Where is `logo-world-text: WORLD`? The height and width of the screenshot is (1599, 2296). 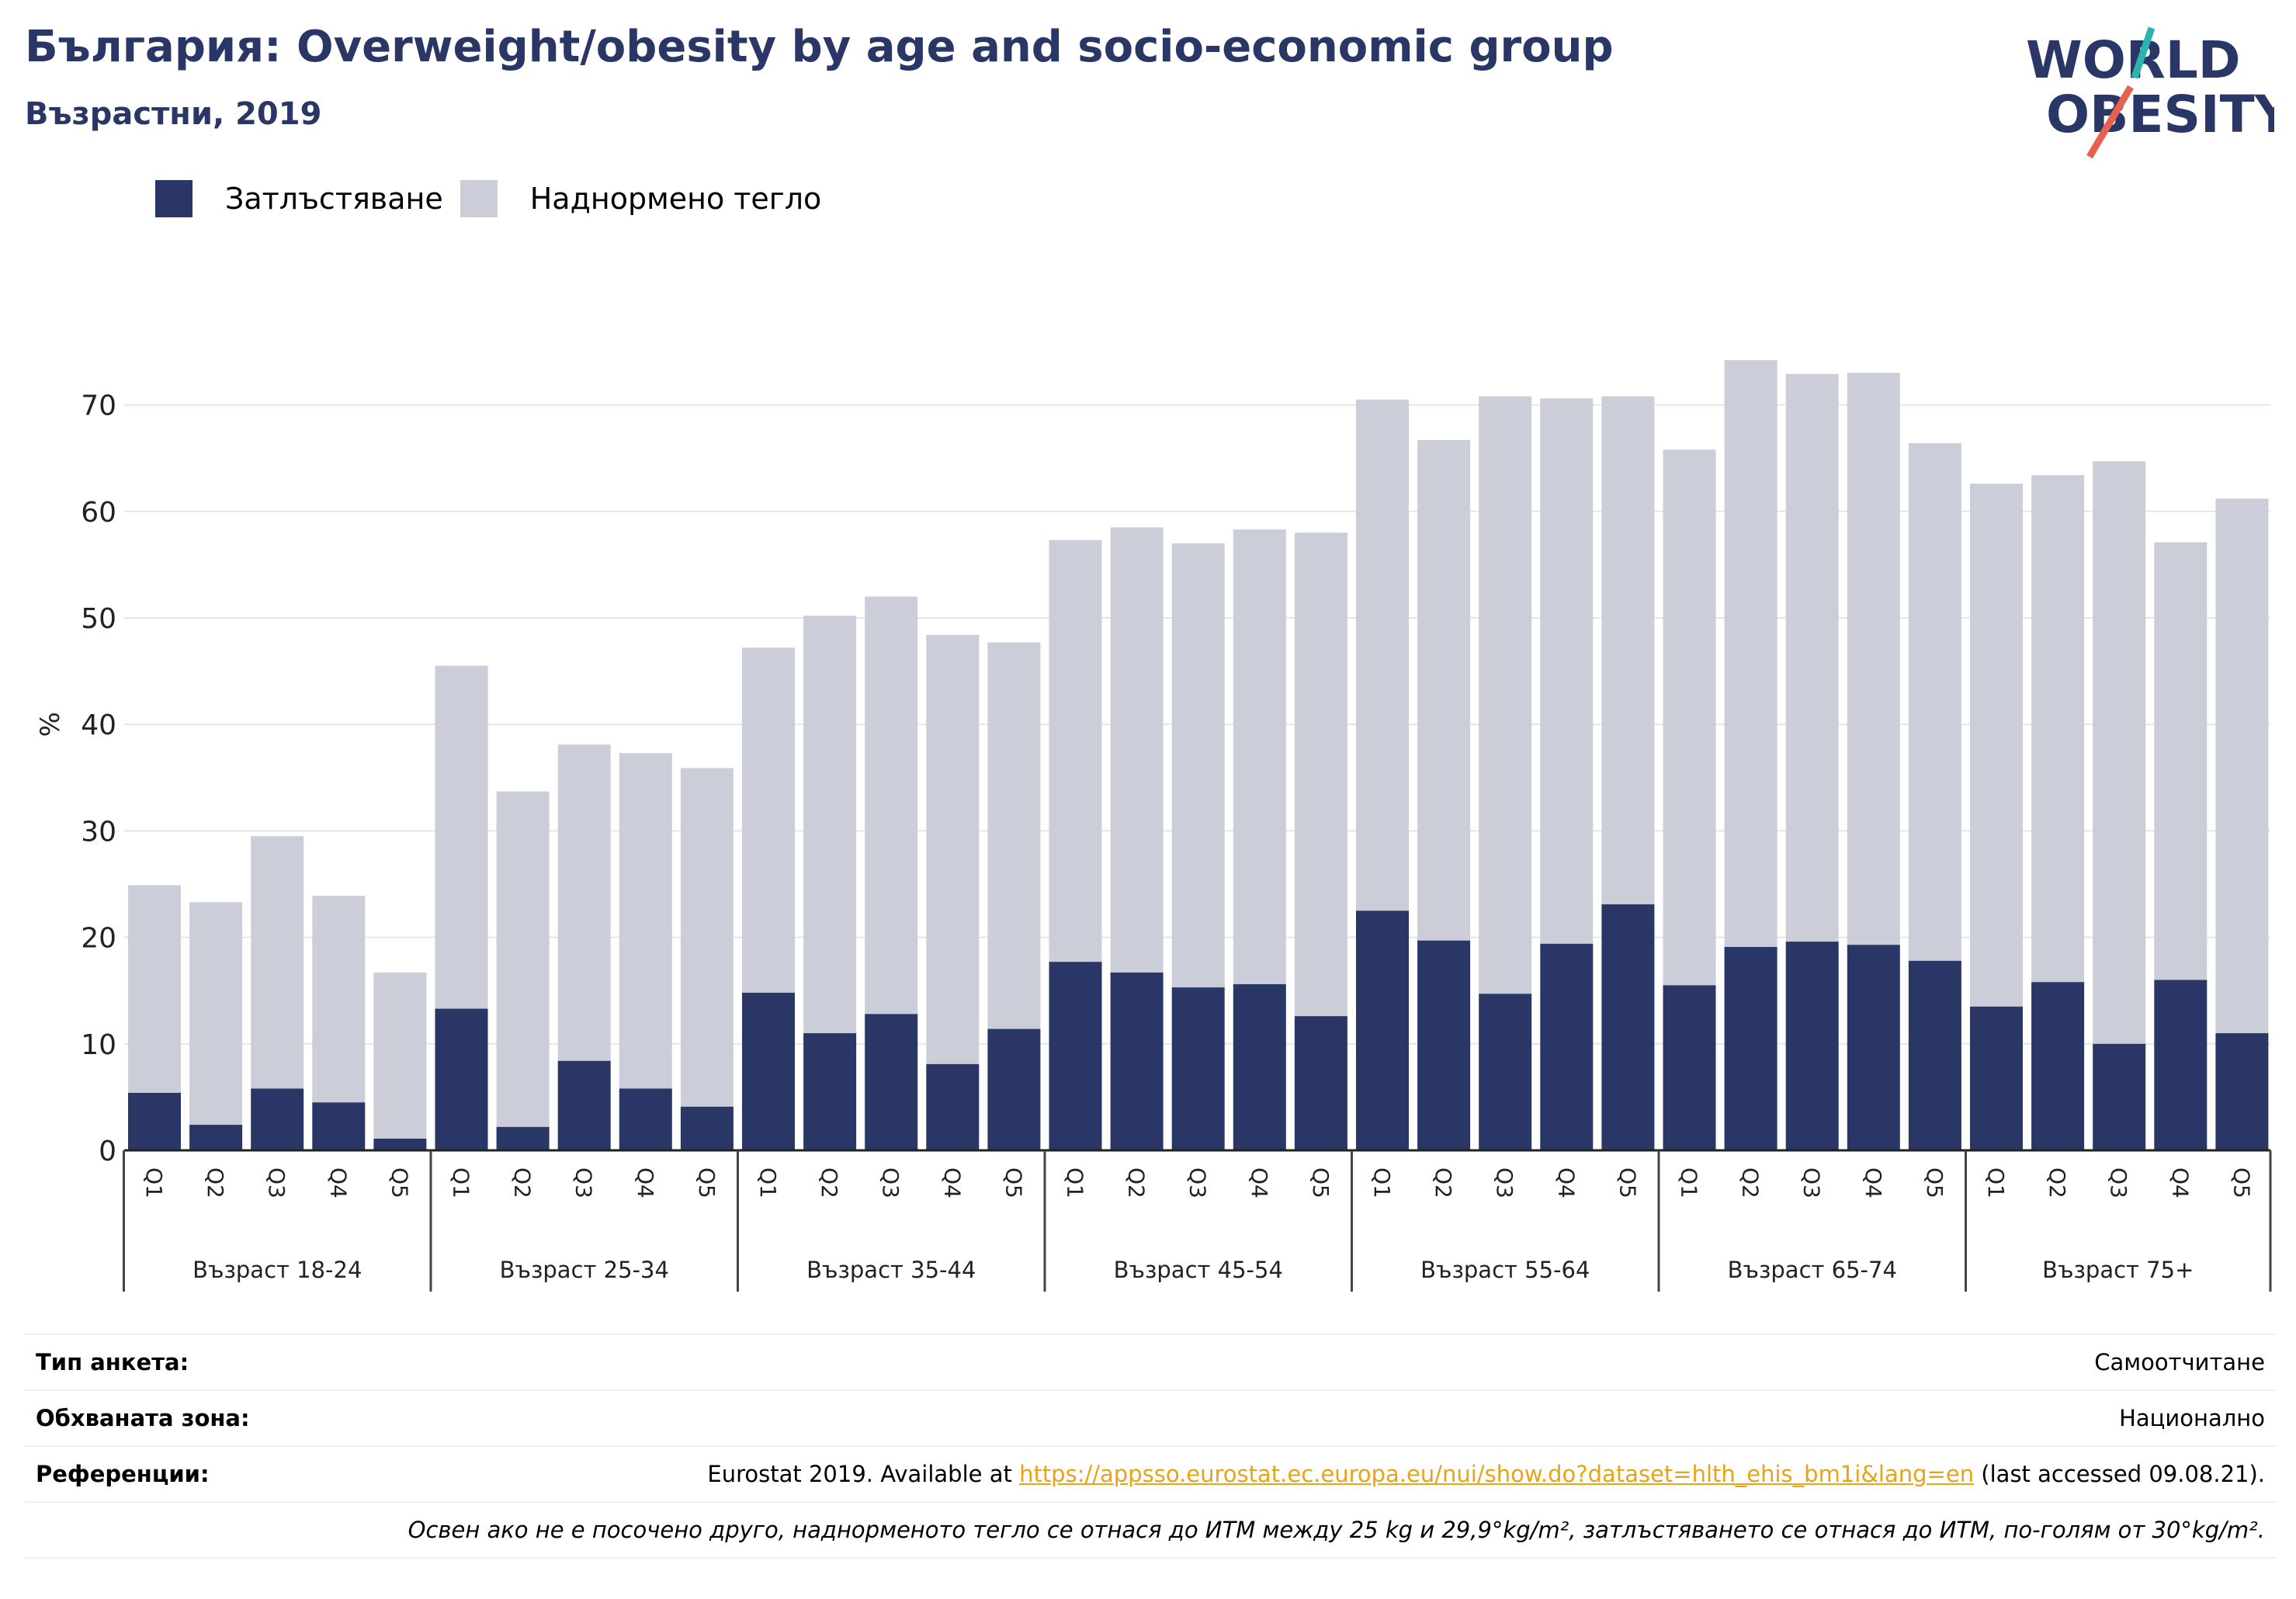
logo-world-text: WORLD is located at coordinates (2133, 60).